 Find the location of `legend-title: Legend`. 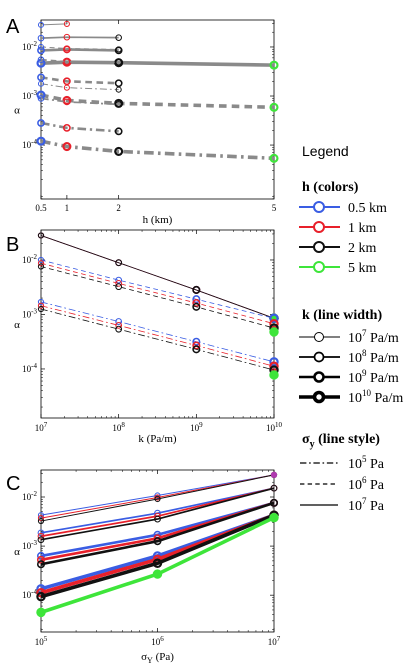

legend-title: Legend is located at coordinates (325, 151).